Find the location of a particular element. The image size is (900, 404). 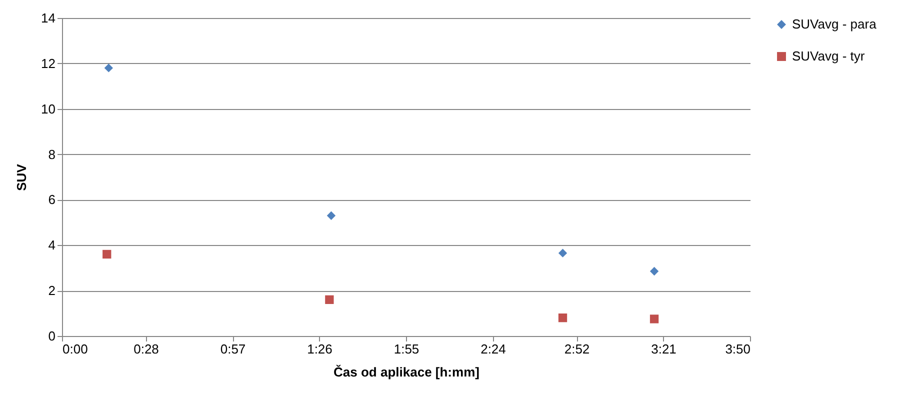

y-tick-label: 2 is located at coordinates (52, 290).